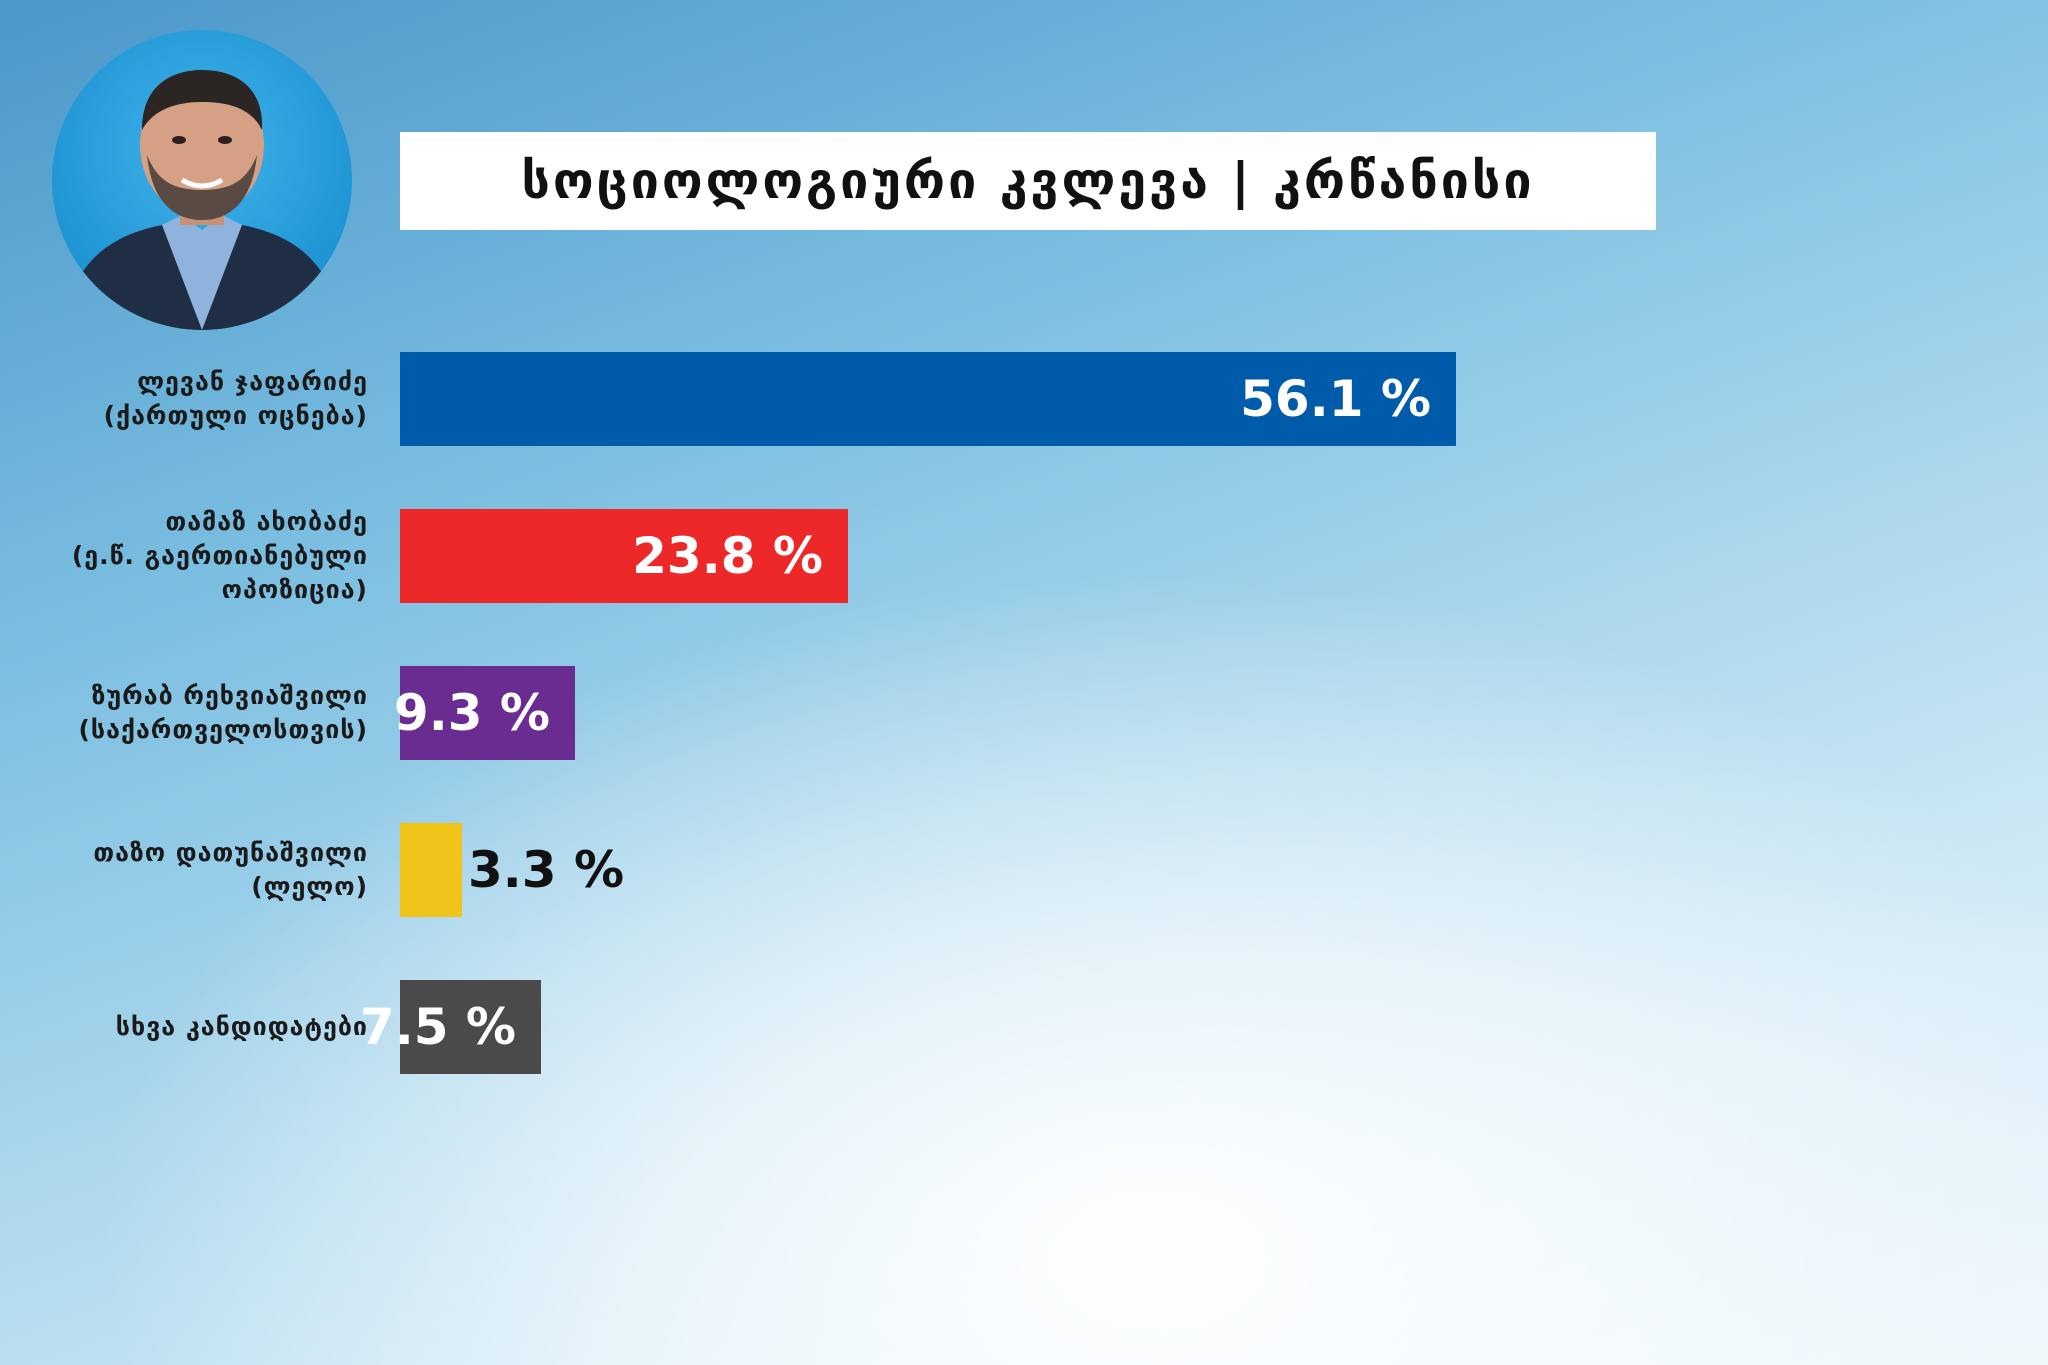  I want to click on category-label-line: ლევან ჯაფარიძე, so click(252, 381).